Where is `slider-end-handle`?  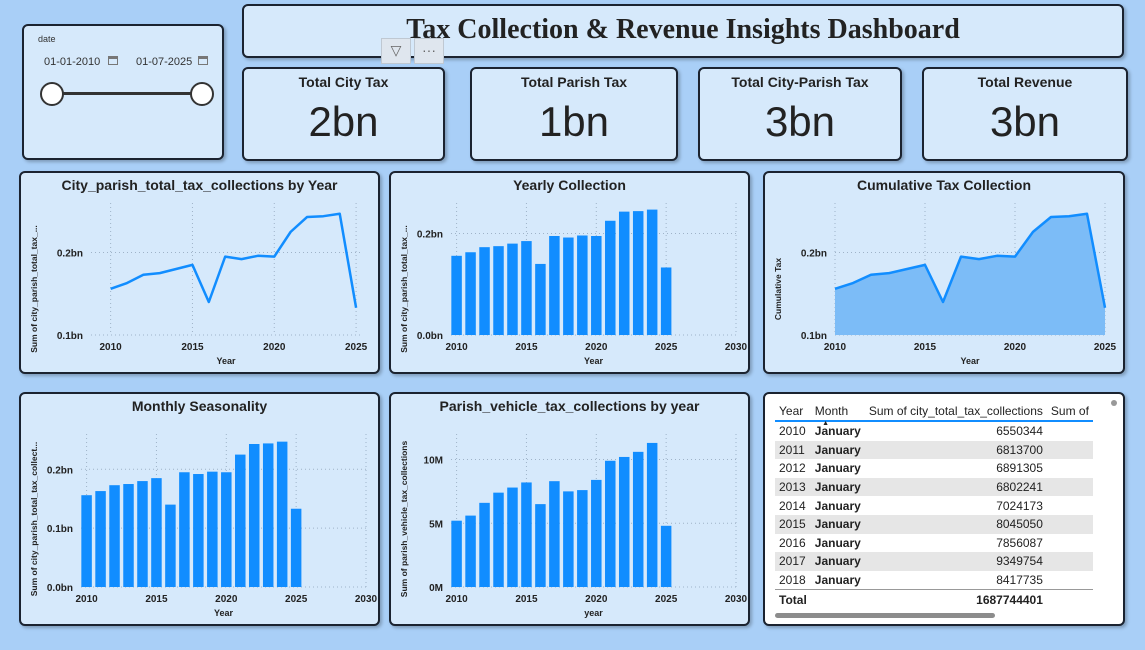
slider-end-handle is located at coordinates (202, 94).